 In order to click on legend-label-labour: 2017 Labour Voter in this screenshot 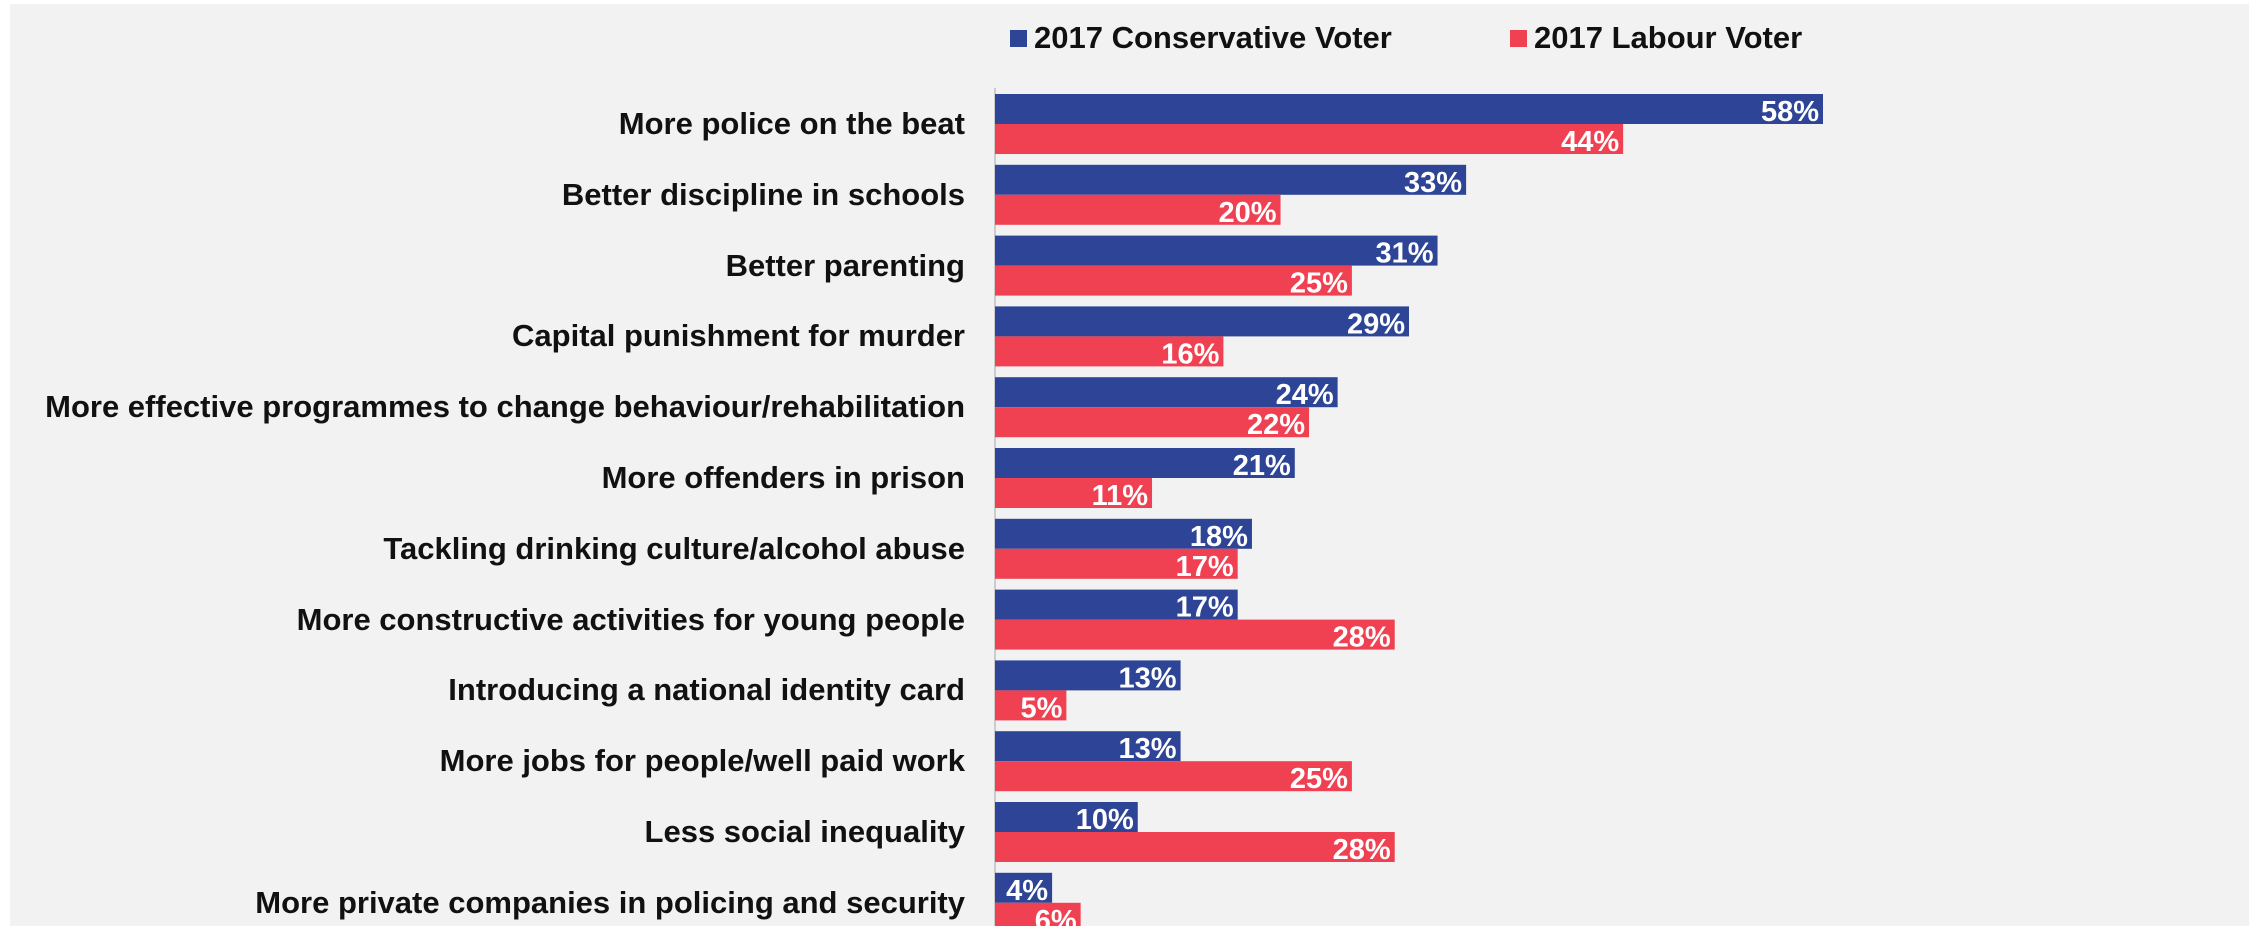, I will do `click(1668, 37)`.